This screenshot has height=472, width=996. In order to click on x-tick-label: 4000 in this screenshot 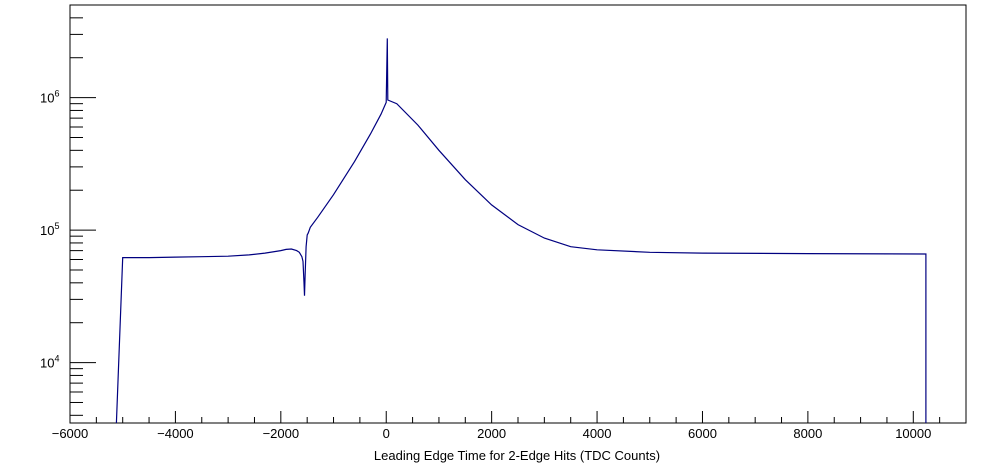, I will do `click(597, 433)`.